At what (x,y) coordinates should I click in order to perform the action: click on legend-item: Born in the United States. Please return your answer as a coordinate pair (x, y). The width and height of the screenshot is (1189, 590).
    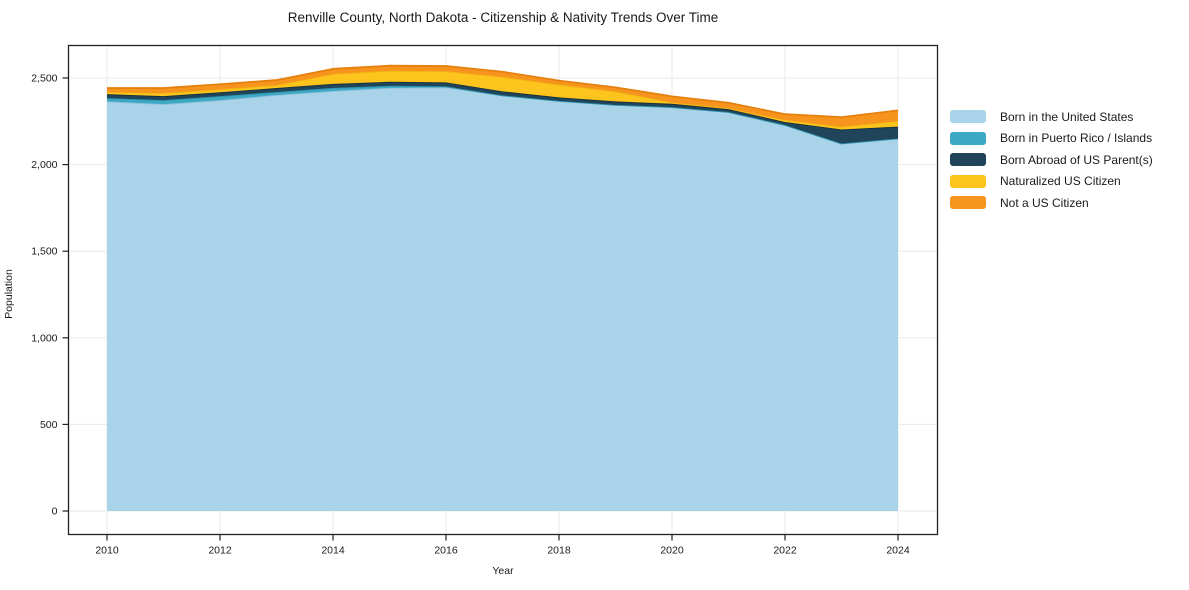
    Looking at the image, I should click on (1051, 117).